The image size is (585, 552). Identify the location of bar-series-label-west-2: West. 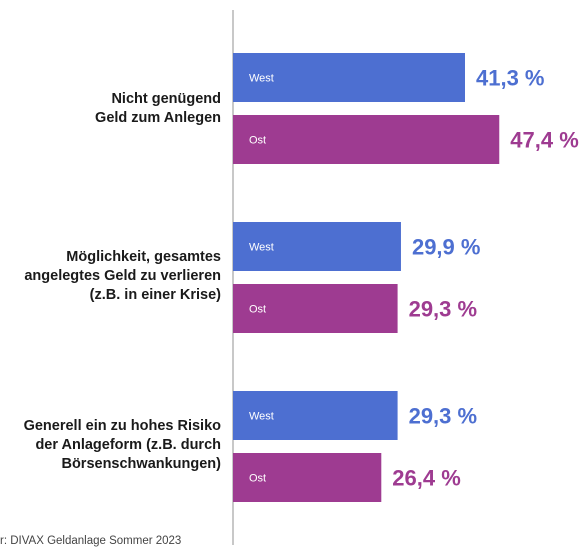
(261, 248).